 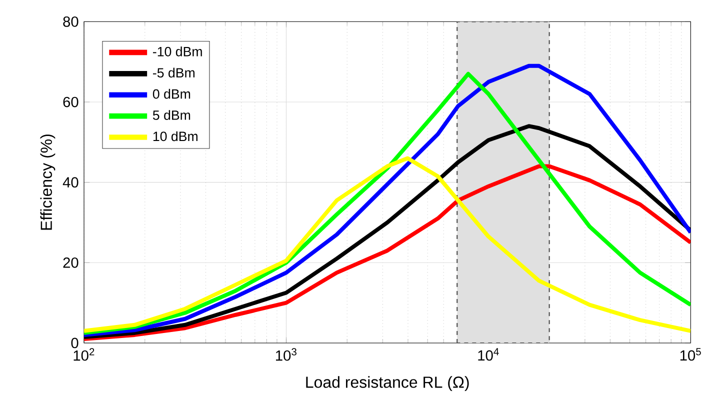 I want to click on legend-label: 0 dBm, so click(x=171, y=93).